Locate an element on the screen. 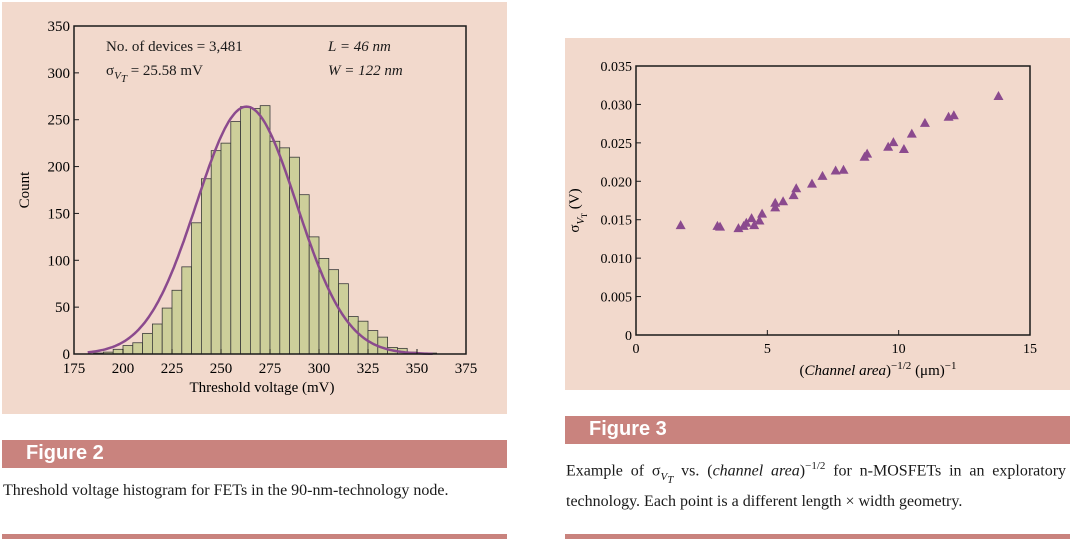 The image size is (1074, 540). figure3-label-bar: Figure 3 is located at coordinates (817, 430).